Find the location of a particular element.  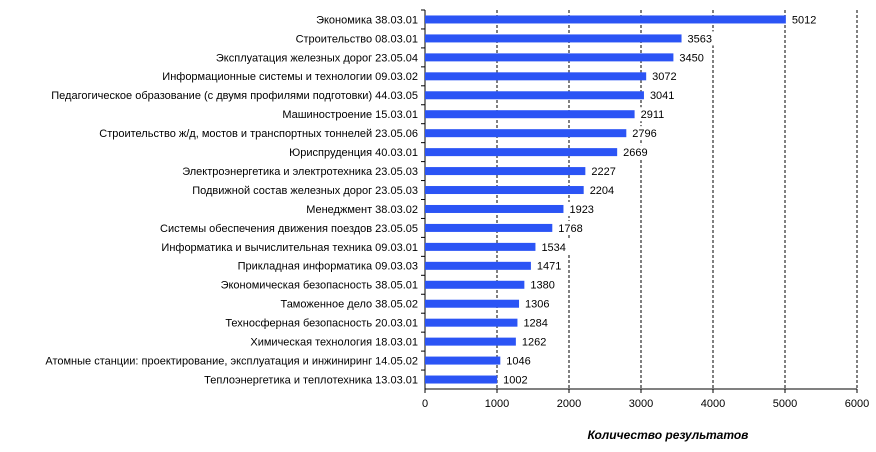

value-label: 1923 is located at coordinates (581, 210).